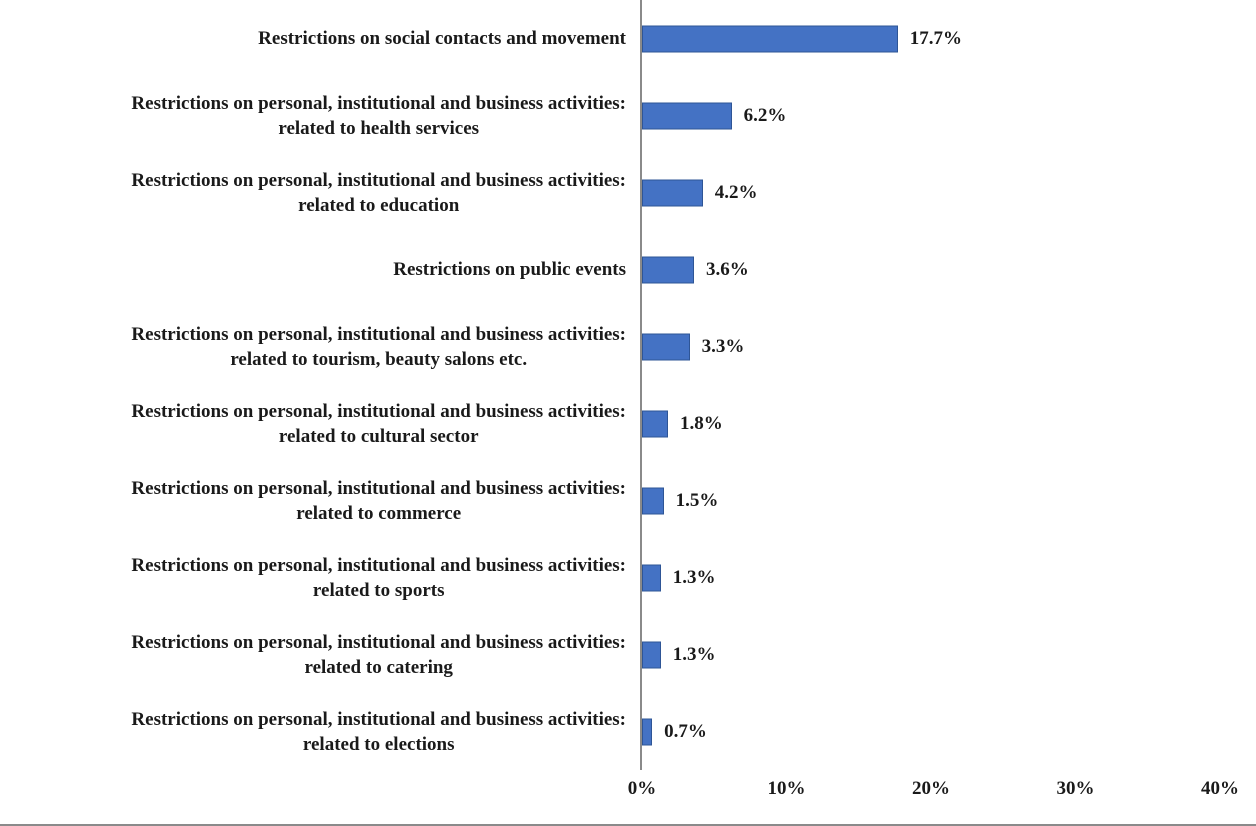 This screenshot has height=826, width=1256. I want to click on value-label: 17.7%, so click(935, 38).